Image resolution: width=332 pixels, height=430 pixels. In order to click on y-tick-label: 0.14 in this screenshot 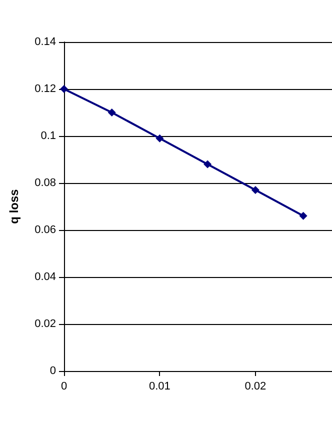, I will do `click(45, 42)`.